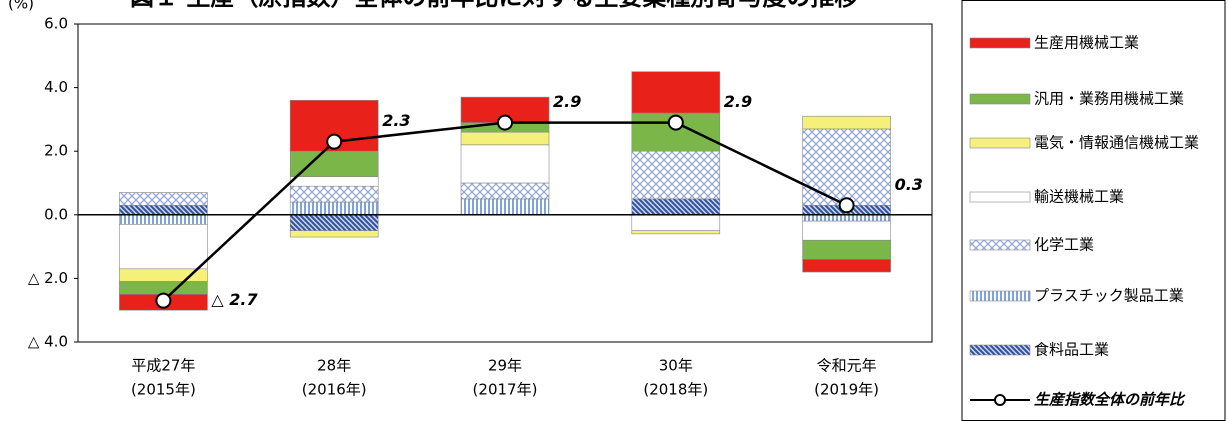 The height and width of the screenshot is (421, 1228). I want to click on legend-marker, so click(1000, 400).